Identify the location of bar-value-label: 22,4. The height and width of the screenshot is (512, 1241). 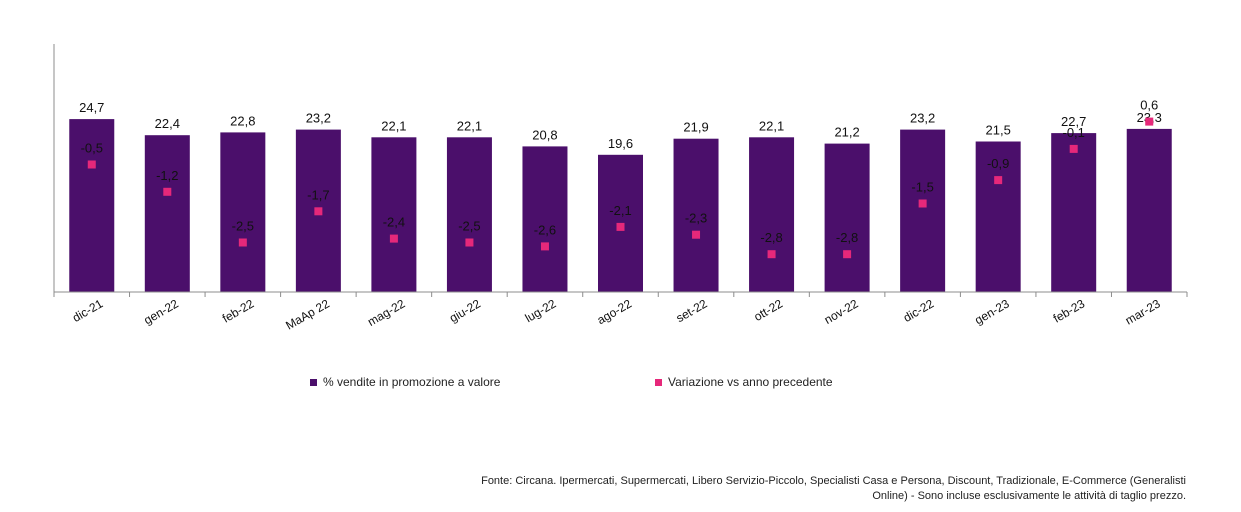
(167, 123).